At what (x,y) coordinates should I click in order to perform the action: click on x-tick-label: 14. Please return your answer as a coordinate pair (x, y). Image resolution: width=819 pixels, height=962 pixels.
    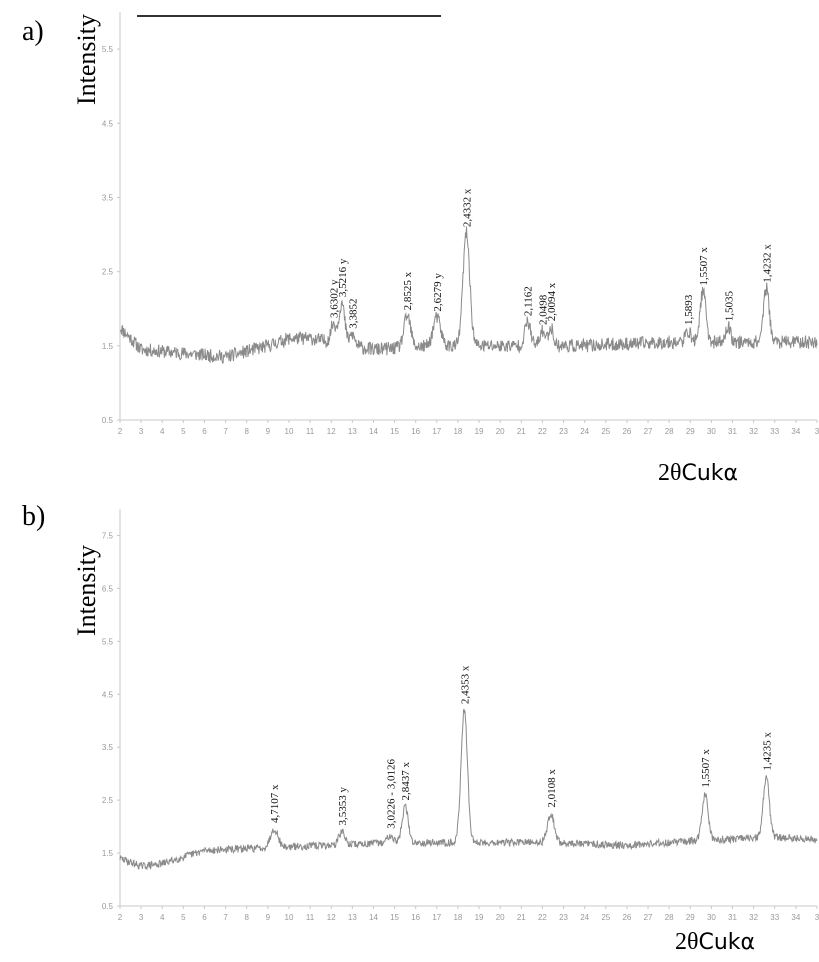
    Looking at the image, I should click on (373, 431).